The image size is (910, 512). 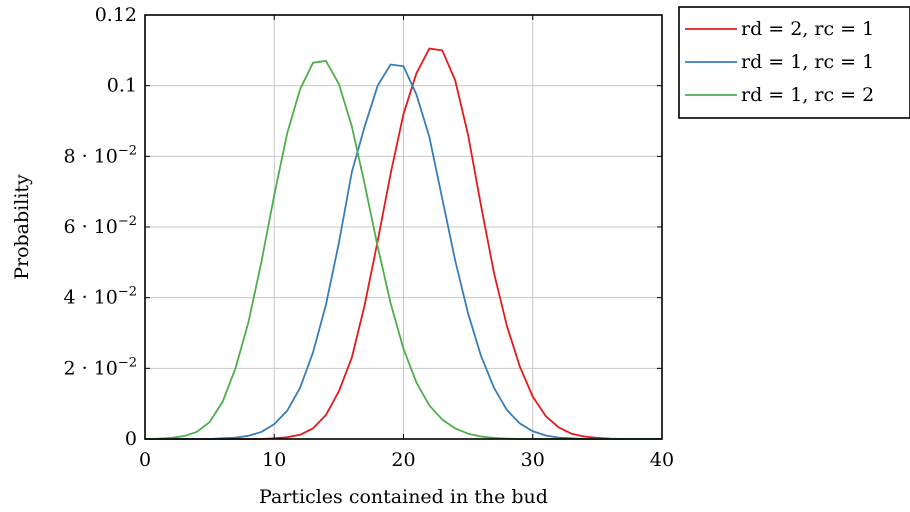 What do you see at coordinates (90, 227) in the screenshot?
I see `y-tick-label-base: 6 · 10` at bounding box center [90, 227].